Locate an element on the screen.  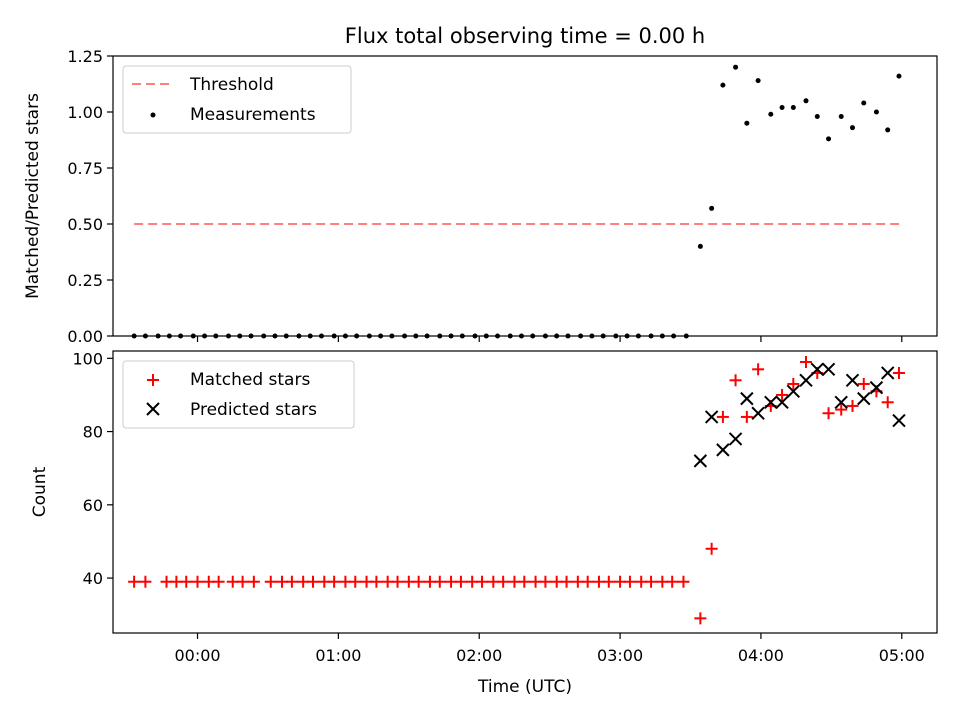
y-tick-label: 100 is located at coordinates (87, 358).